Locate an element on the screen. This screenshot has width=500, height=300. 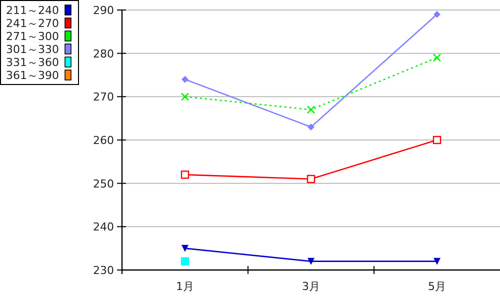
y-tick-label: 230 is located at coordinates (103, 270).